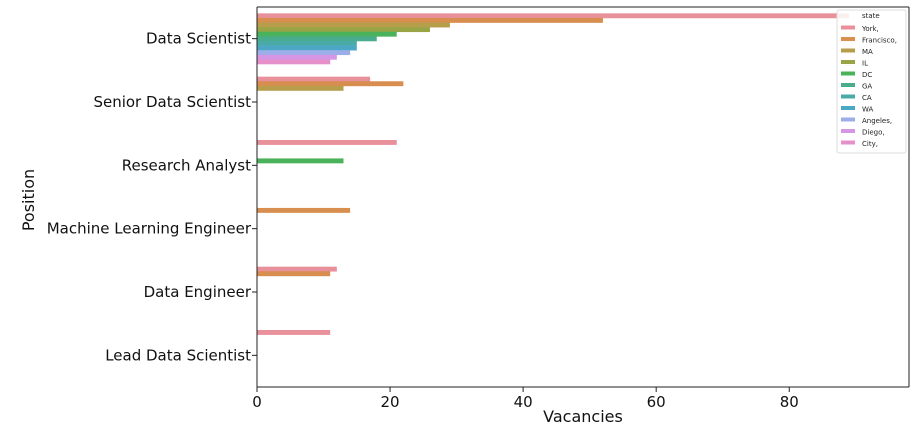 This screenshot has width=916, height=426. Describe the element at coordinates (867, 75) in the screenshot. I see `legend-entry-label: DC` at that location.